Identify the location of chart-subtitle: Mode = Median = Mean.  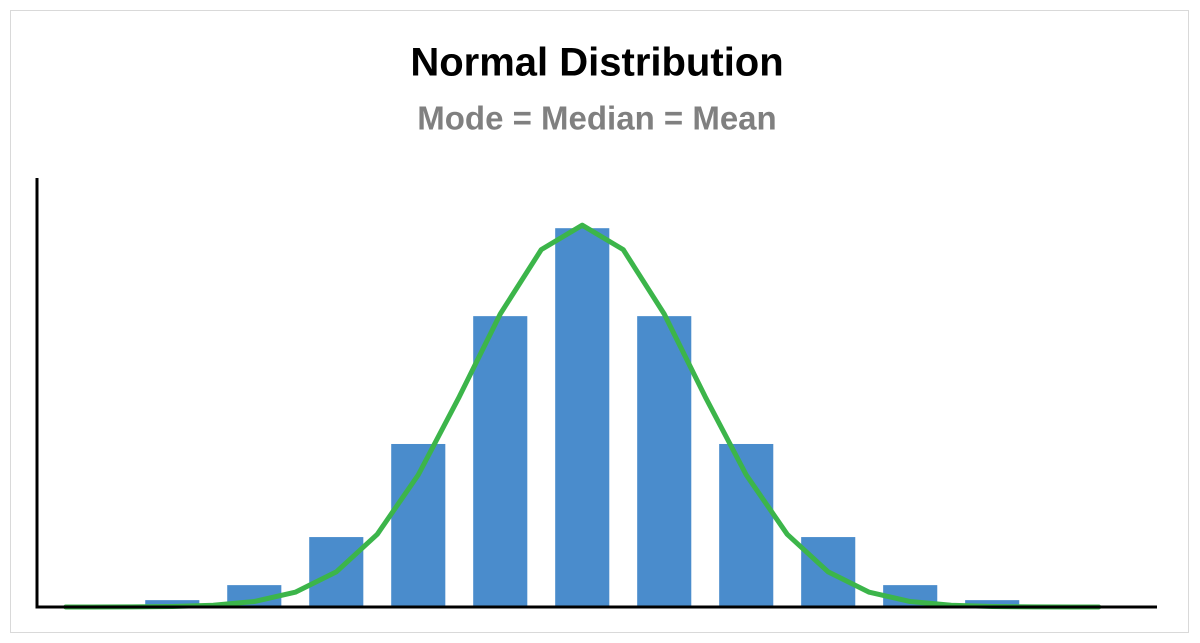
(596, 118).